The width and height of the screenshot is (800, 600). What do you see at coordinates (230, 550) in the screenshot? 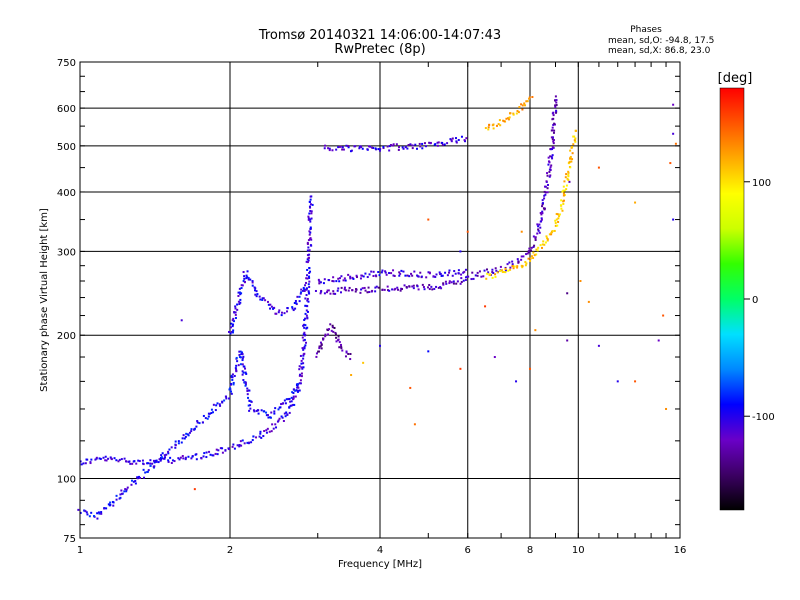
I see `x-tick-label: 2` at bounding box center [230, 550].